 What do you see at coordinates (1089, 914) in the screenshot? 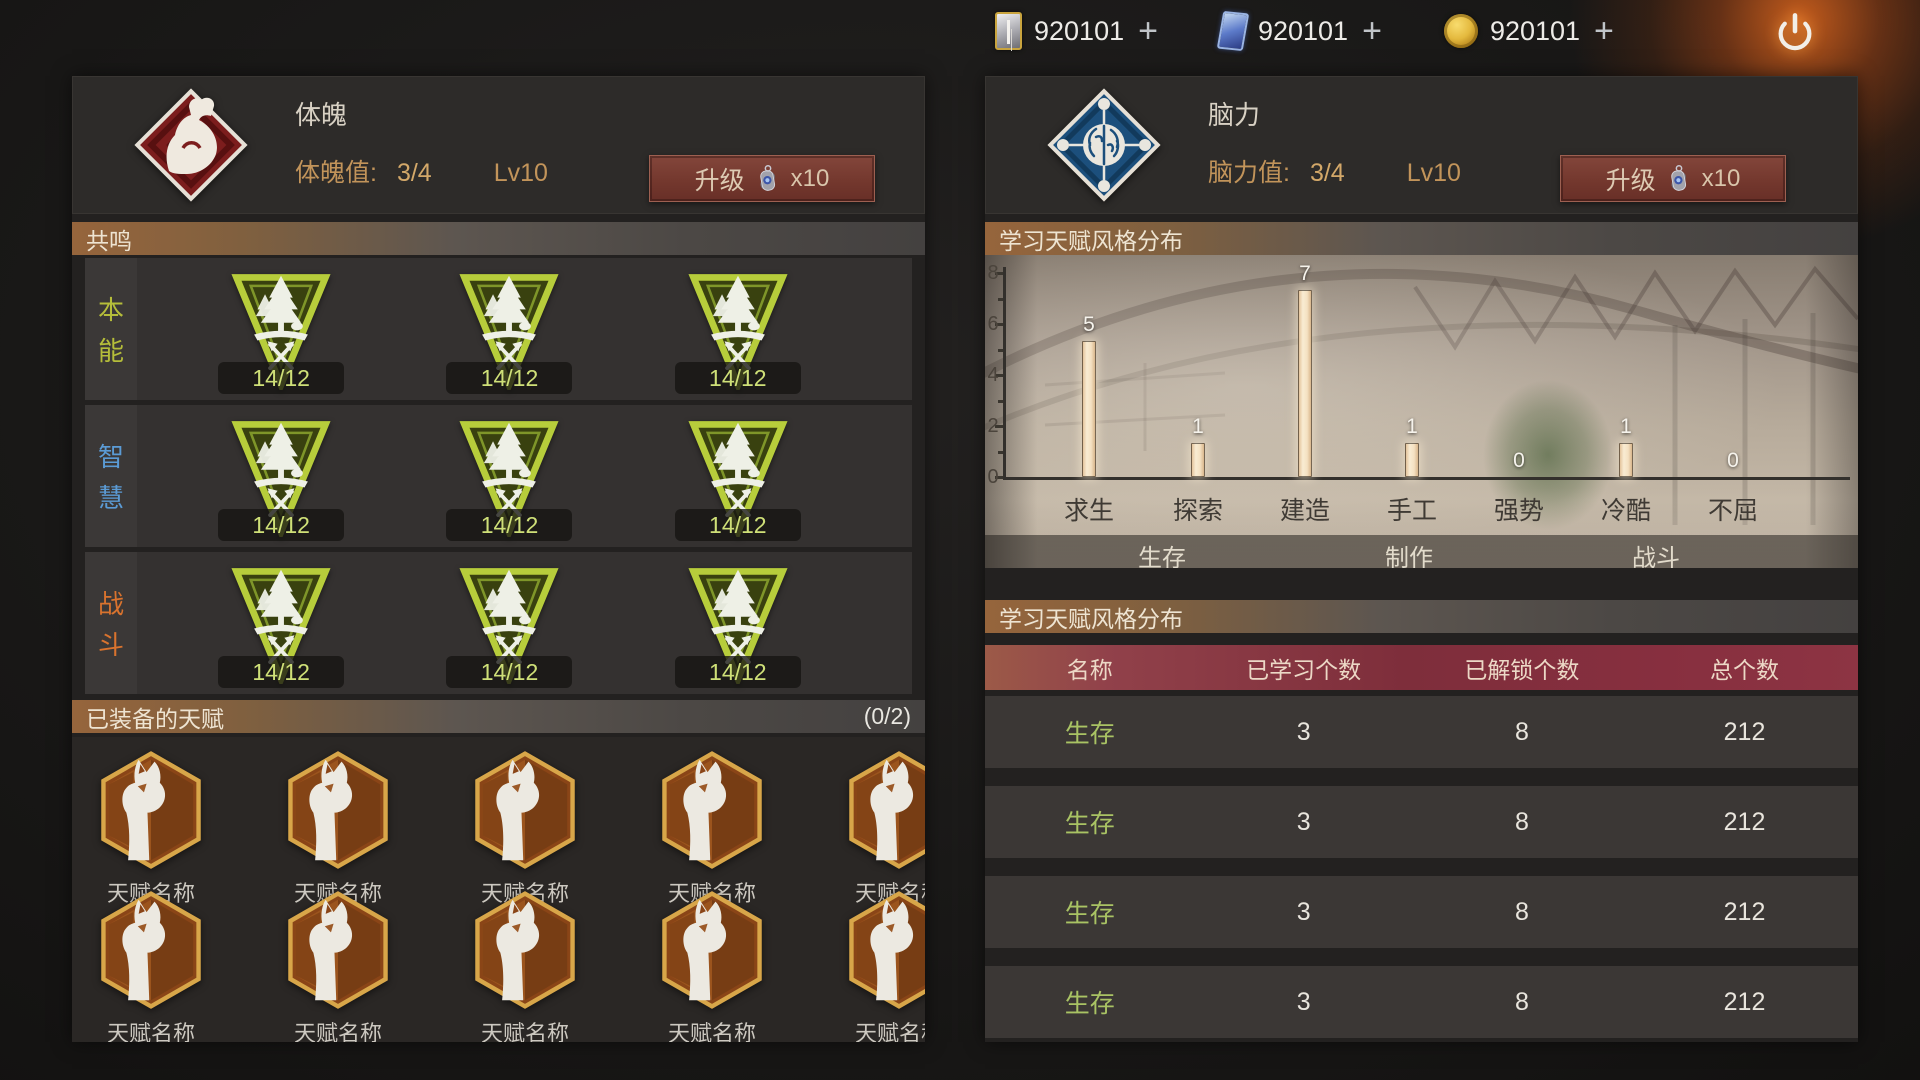
I see `table-cell-name: 生存` at bounding box center [1089, 914].